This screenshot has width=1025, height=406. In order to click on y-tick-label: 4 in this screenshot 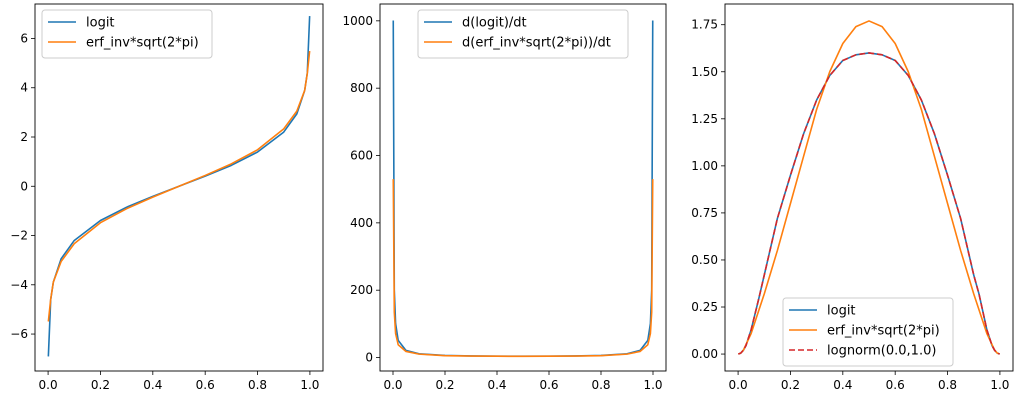, I will do `click(24, 88)`.